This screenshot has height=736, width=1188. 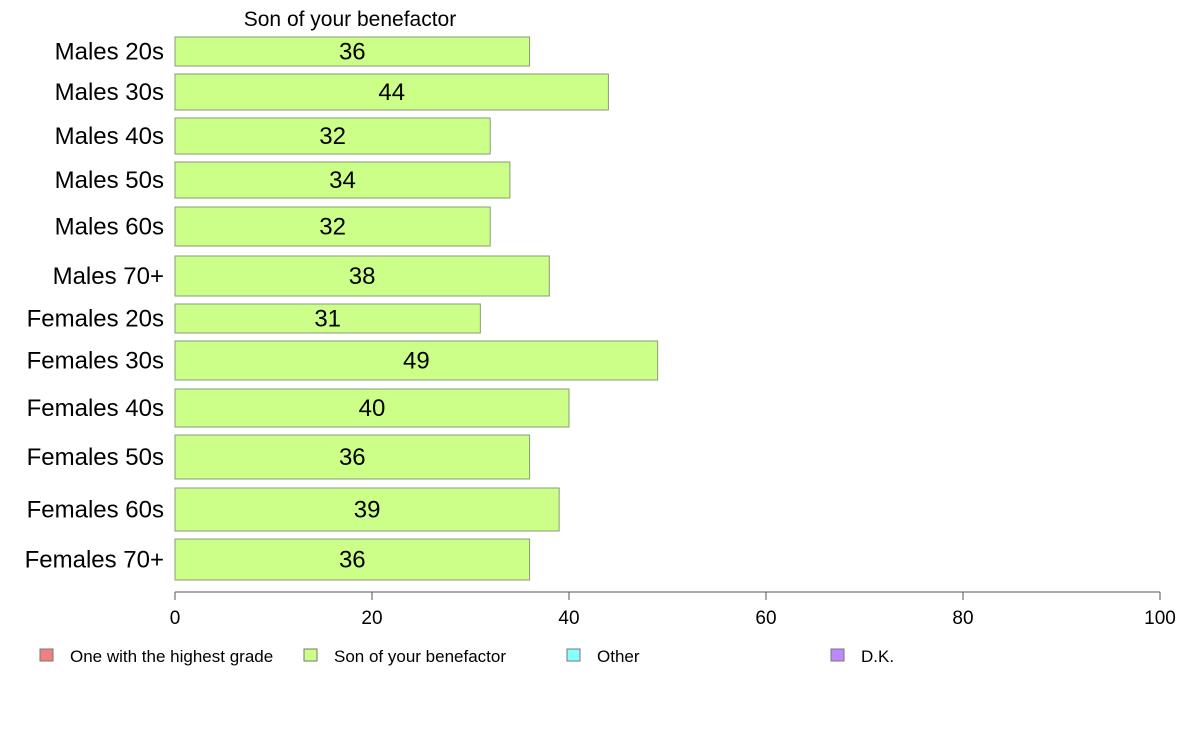 What do you see at coordinates (108, 276) in the screenshot?
I see `category-label: Males 70+` at bounding box center [108, 276].